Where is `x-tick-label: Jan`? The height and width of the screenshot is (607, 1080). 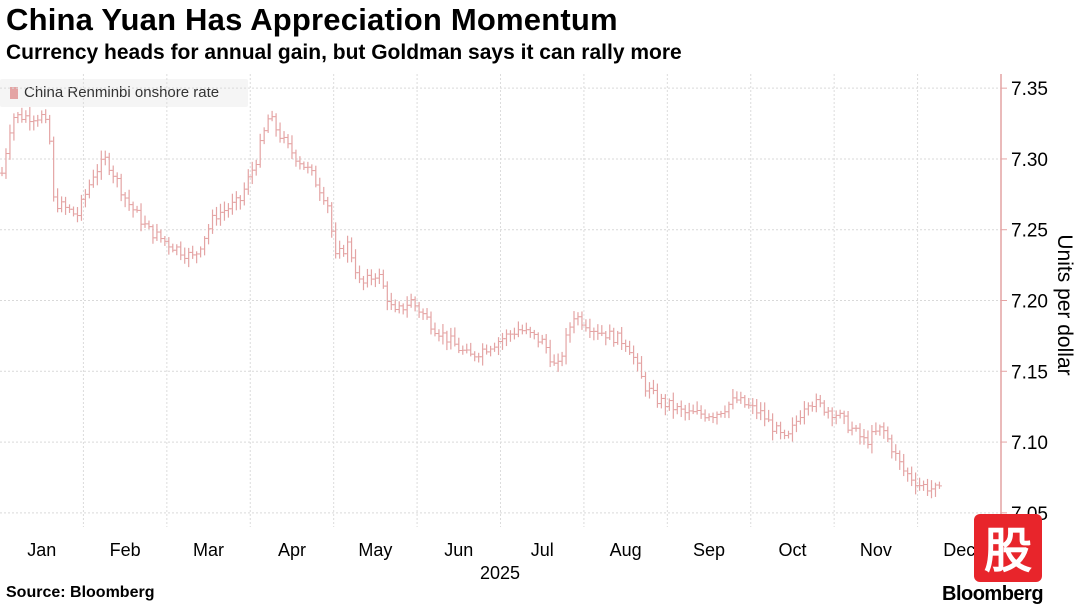 x-tick-label: Jan is located at coordinates (41, 550).